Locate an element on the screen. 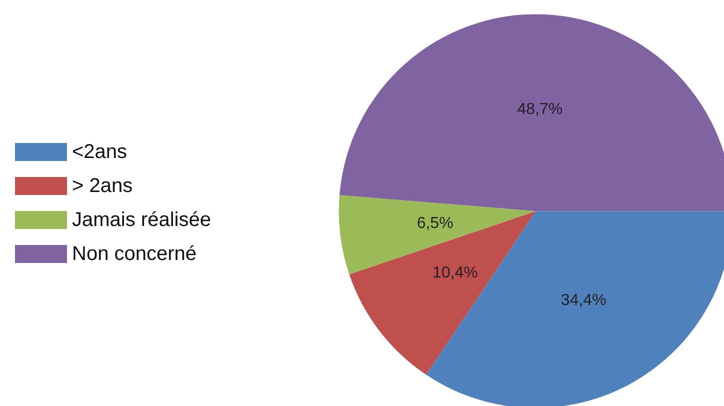 The width and height of the screenshot is (724, 406). legend-label: > 2ans is located at coordinates (102, 186).